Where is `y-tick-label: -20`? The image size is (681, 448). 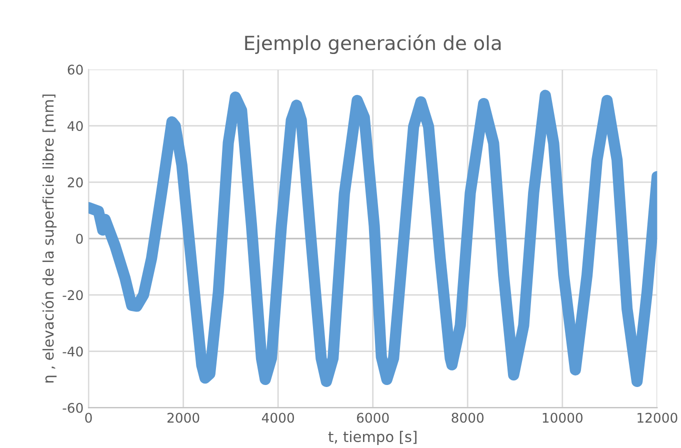 y-tick-label: -20 is located at coordinates (72, 295).